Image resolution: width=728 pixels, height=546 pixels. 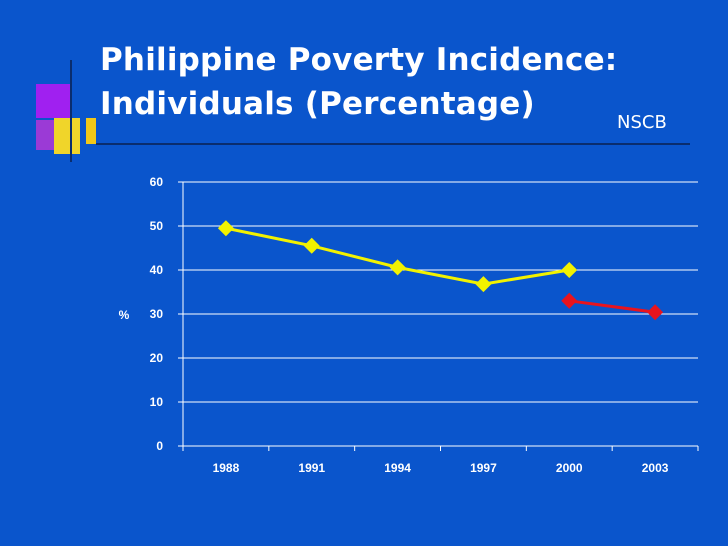 What do you see at coordinates (226, 468) in the screenshot?
I see `x-tick-label: 1988` at bounding box center [226, 468].